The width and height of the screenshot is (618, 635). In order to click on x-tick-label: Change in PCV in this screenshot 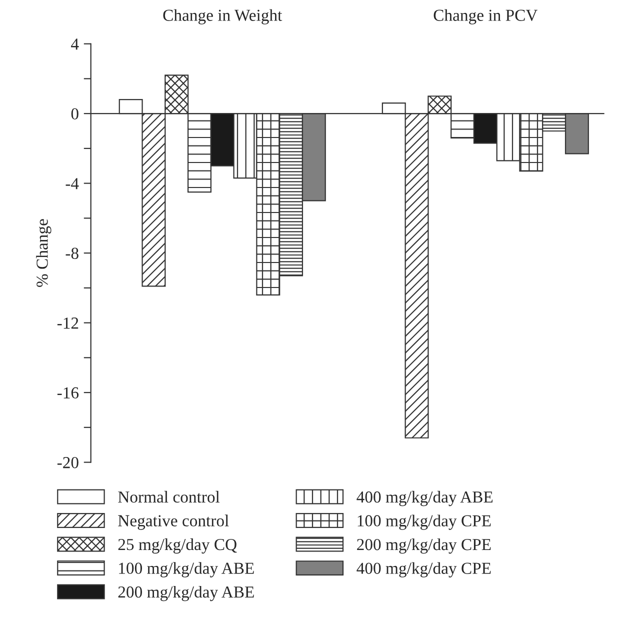, I will do `click(486, 16)`.